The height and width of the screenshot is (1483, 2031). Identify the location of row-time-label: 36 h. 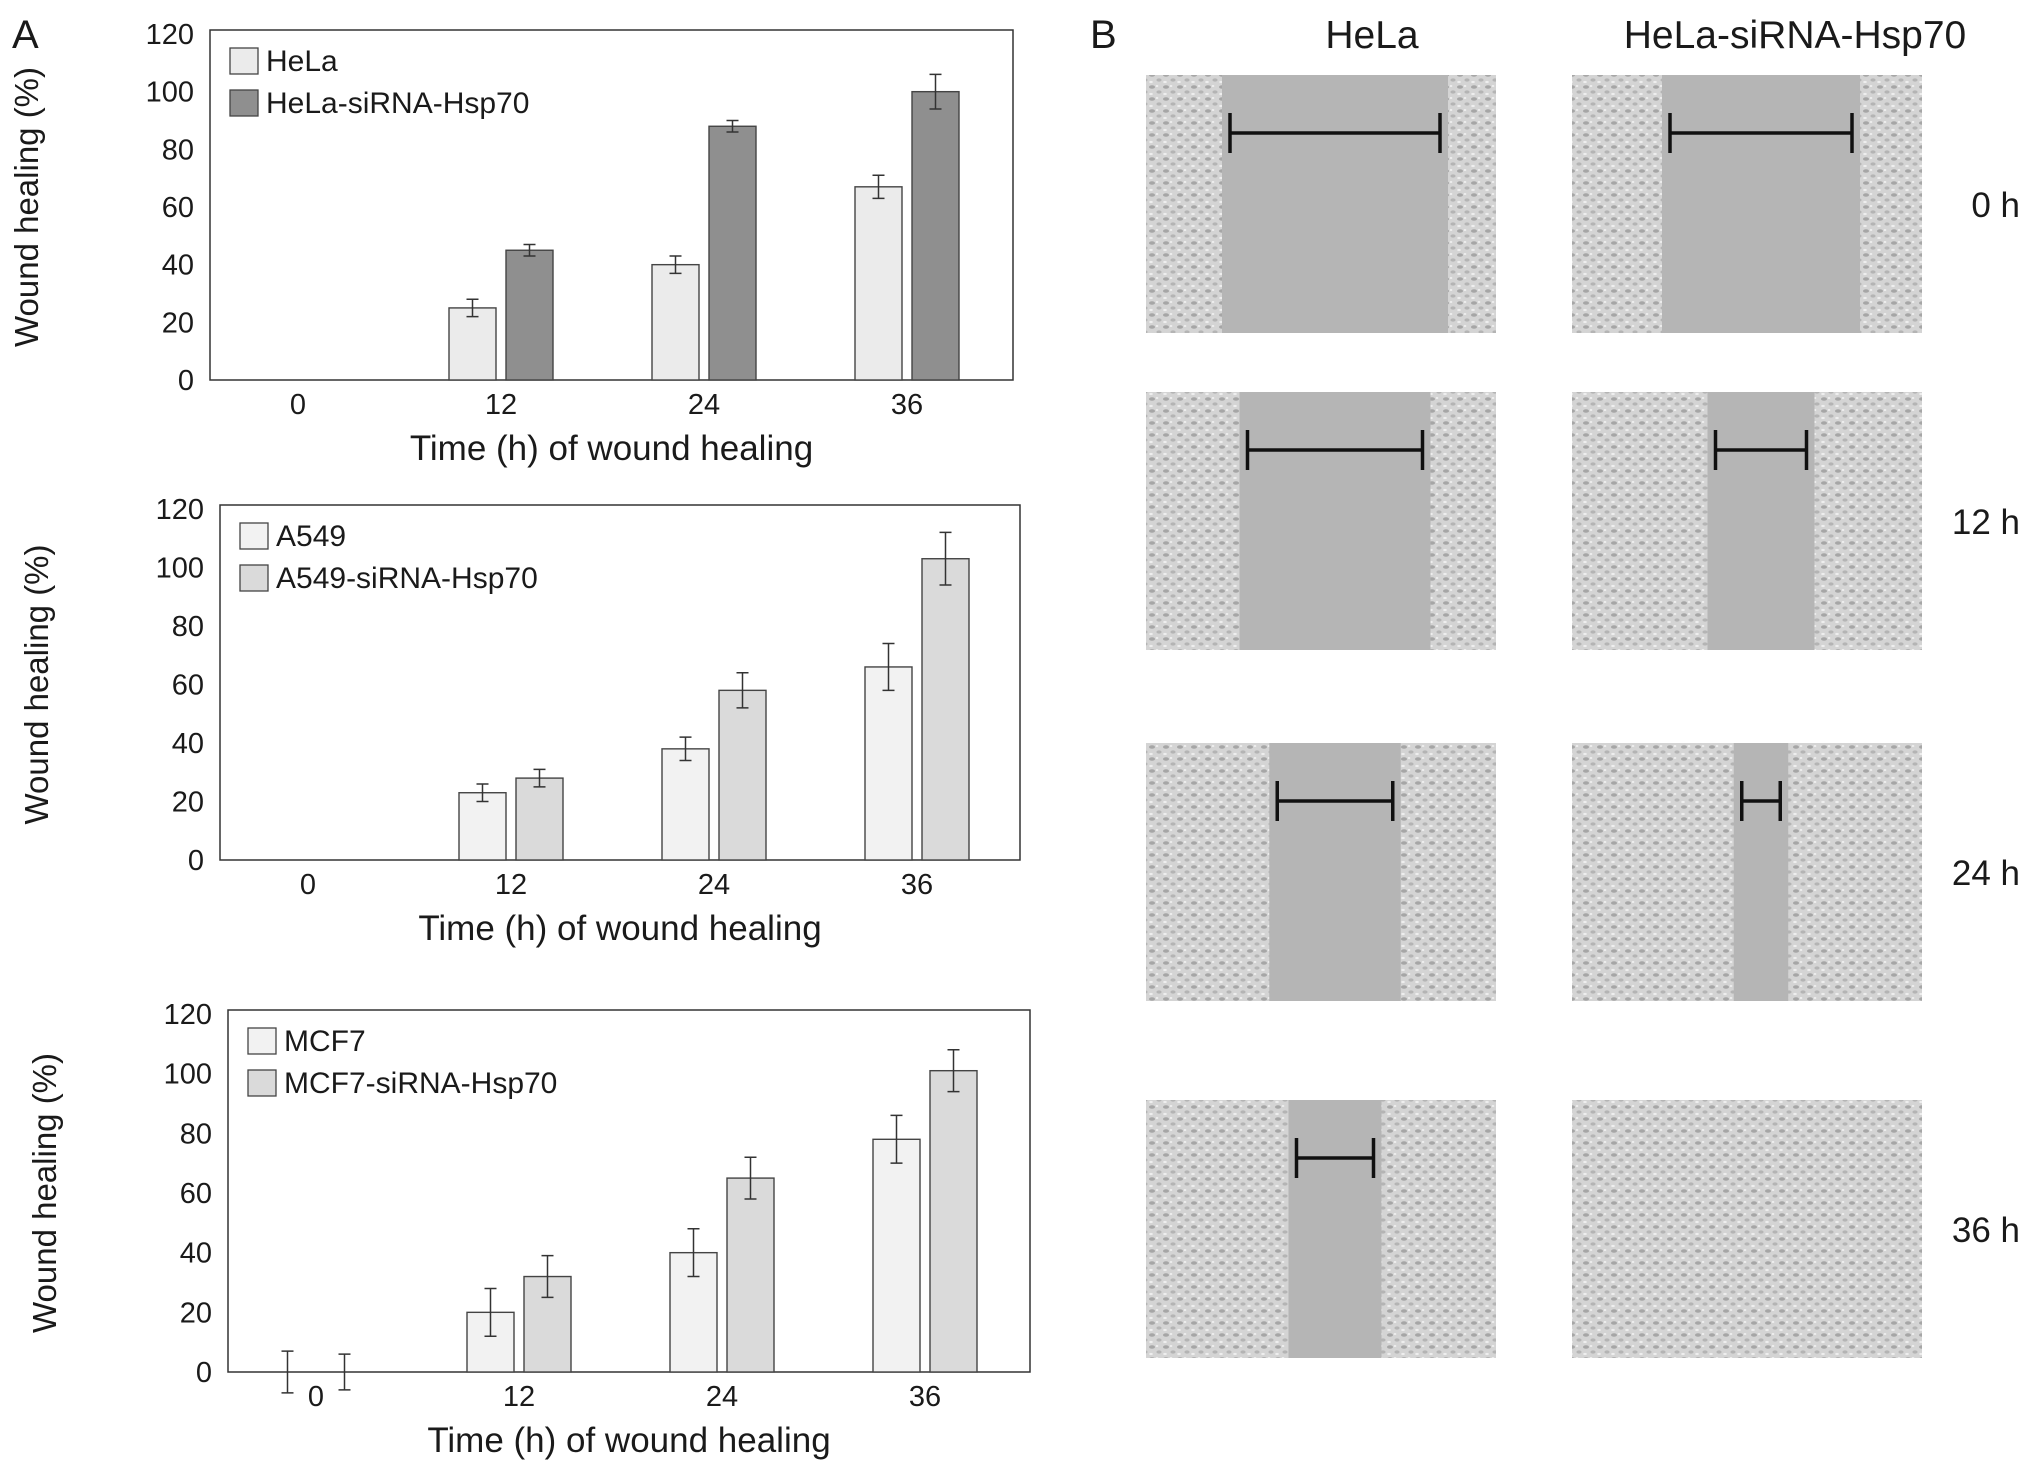
(1986, 1230).